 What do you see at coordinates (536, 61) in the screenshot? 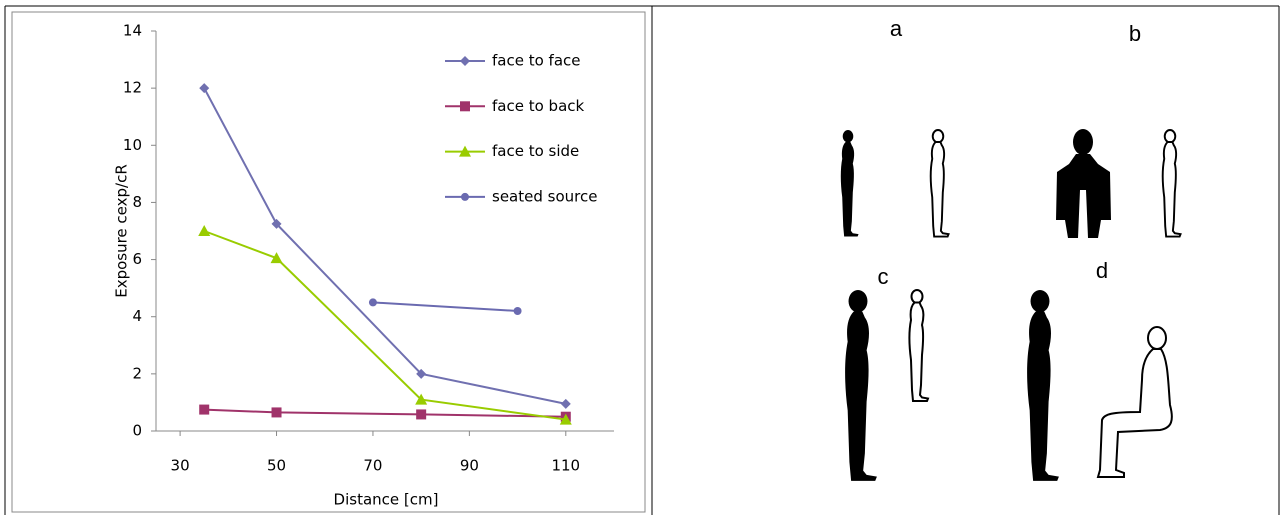
I see `legend-label: face to face` at bounding box center [536, 61].